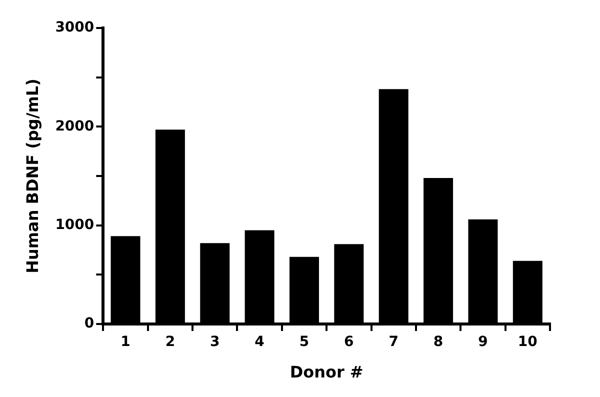 The width and height of the screenshot is (600, 397). I want to click on x-tick-label: 10, so click(528, 342).